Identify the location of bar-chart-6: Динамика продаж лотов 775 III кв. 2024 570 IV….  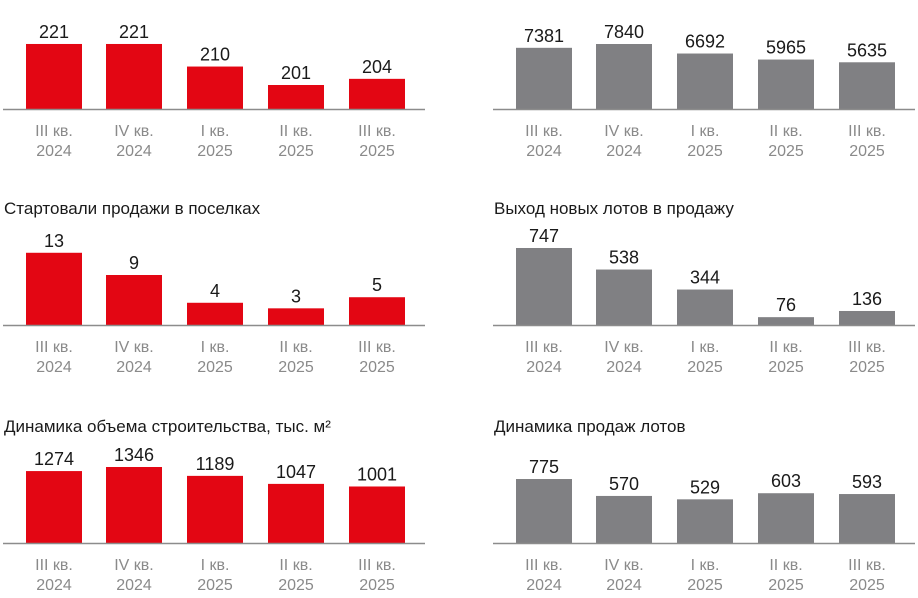
(704, 505).